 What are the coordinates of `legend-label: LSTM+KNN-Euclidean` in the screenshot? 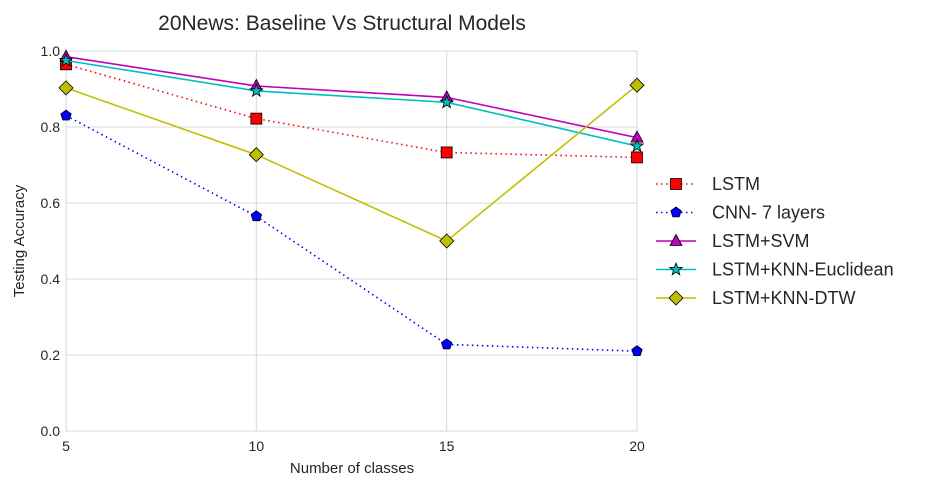 It's located at (803, 270).